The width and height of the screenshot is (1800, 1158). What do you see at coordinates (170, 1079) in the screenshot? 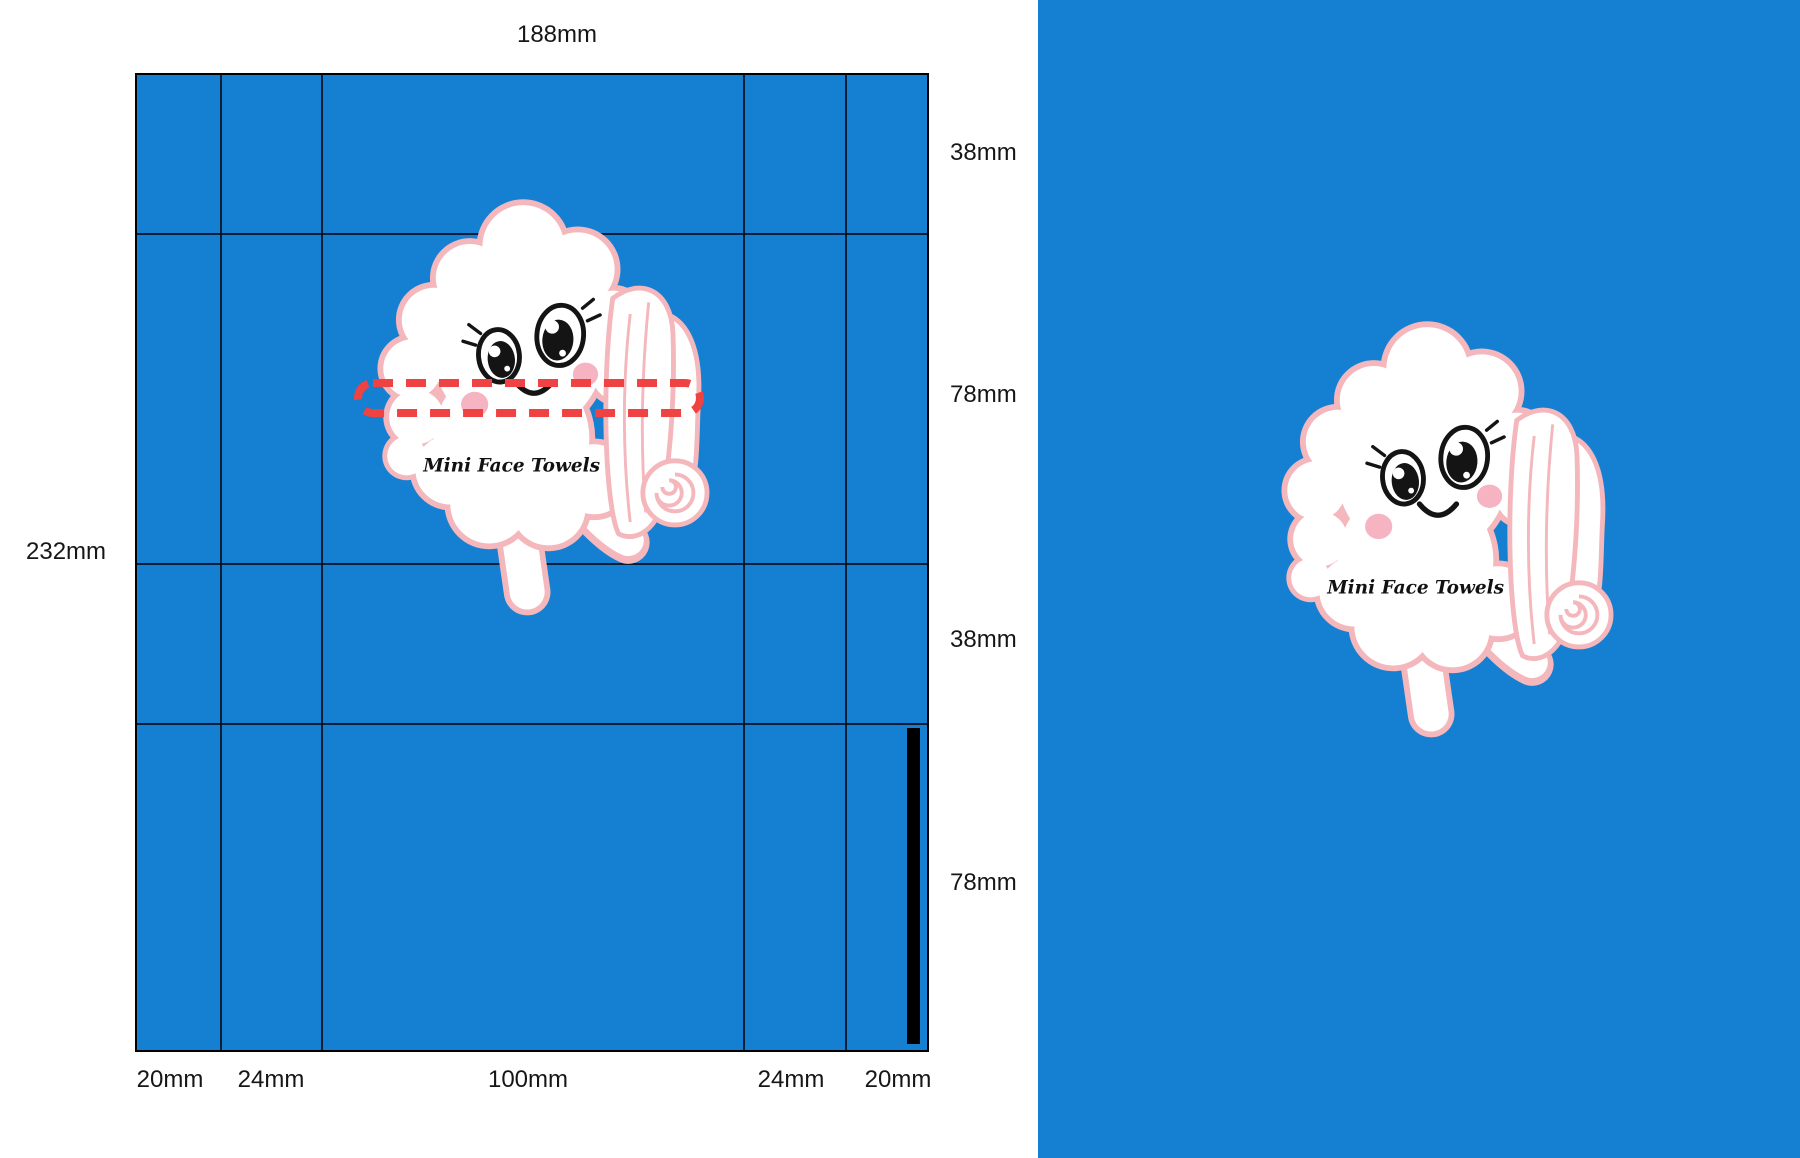
I see `dimension-label-col-1: 20mm` at bounding box center [170, 1079].